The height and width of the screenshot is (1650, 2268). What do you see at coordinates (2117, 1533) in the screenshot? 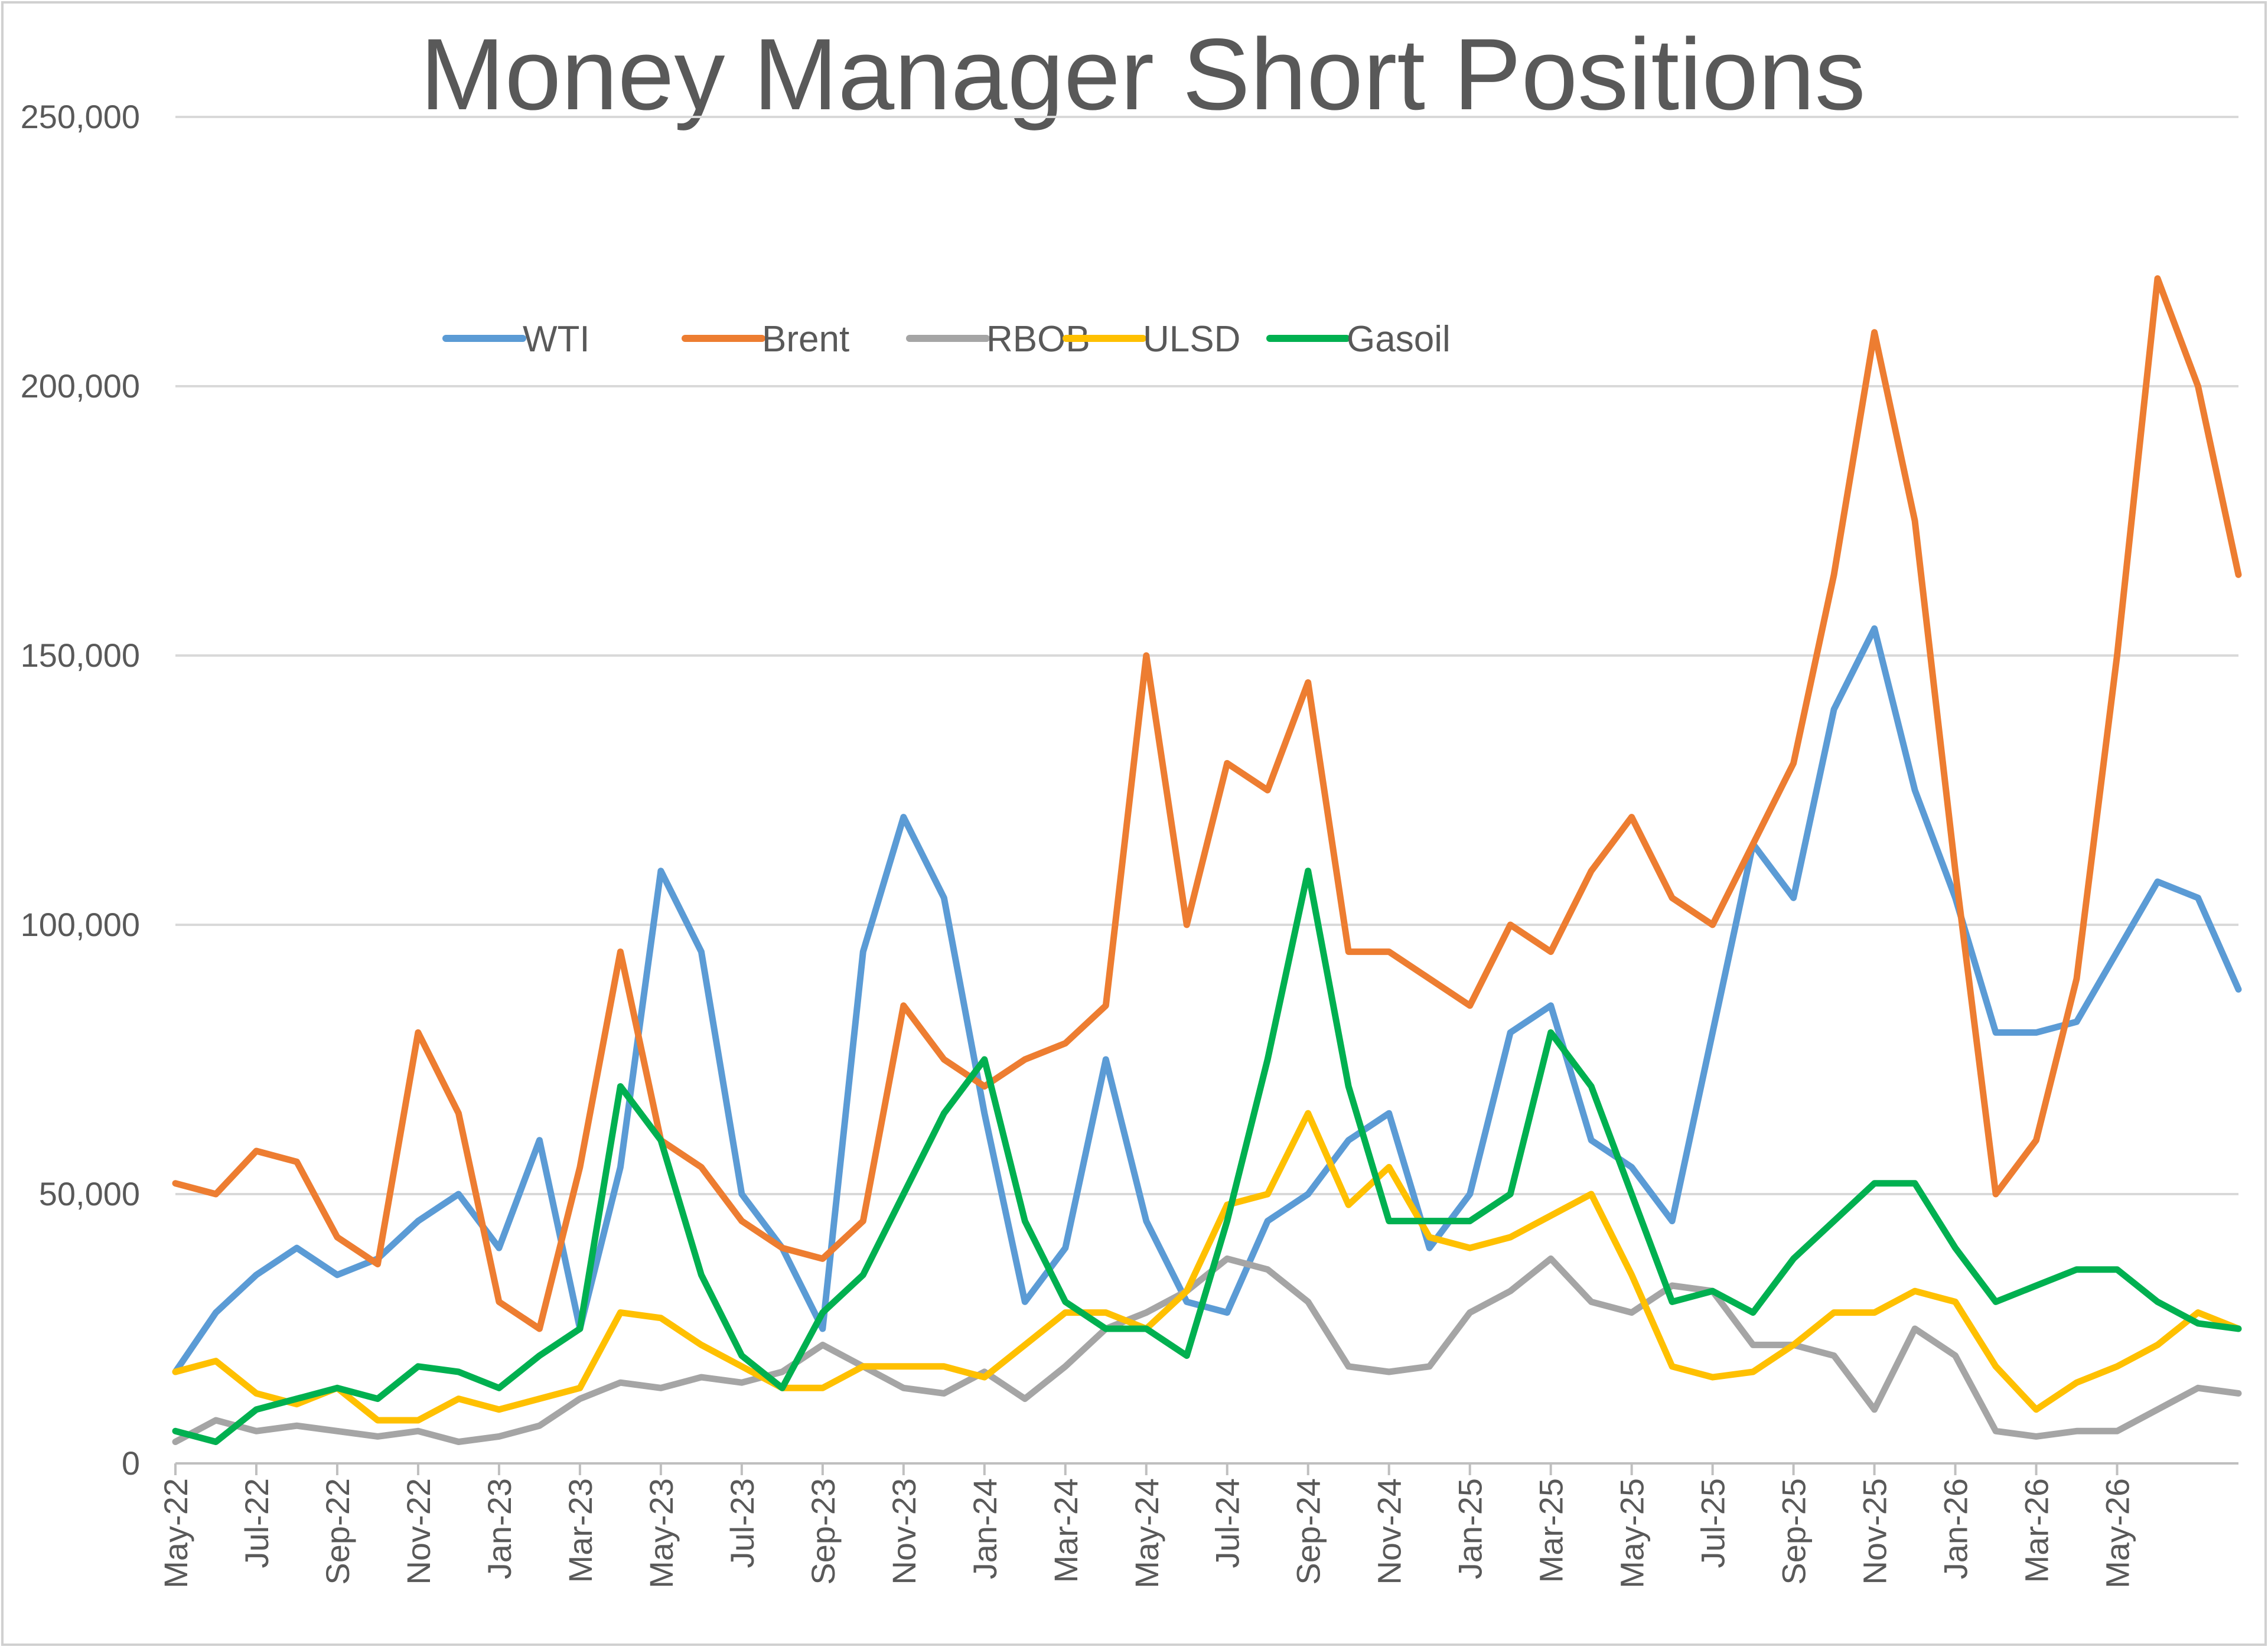
I see `x-tick-label: May-26` at bounding box center [2117, 1533].